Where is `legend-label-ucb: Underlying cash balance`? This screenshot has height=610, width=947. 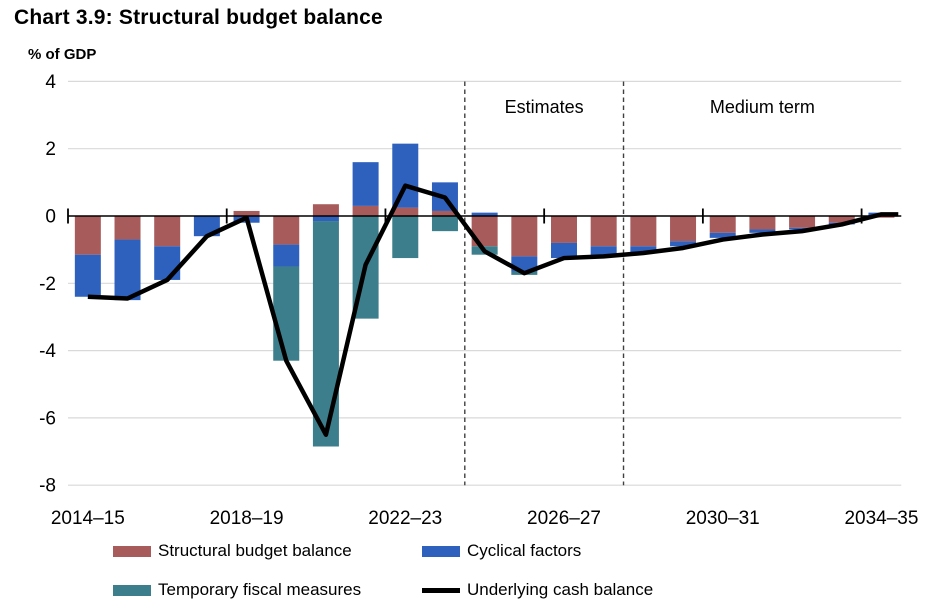
legend-label-ucb: Underlying cash balance is located at coordinates (560, 589).